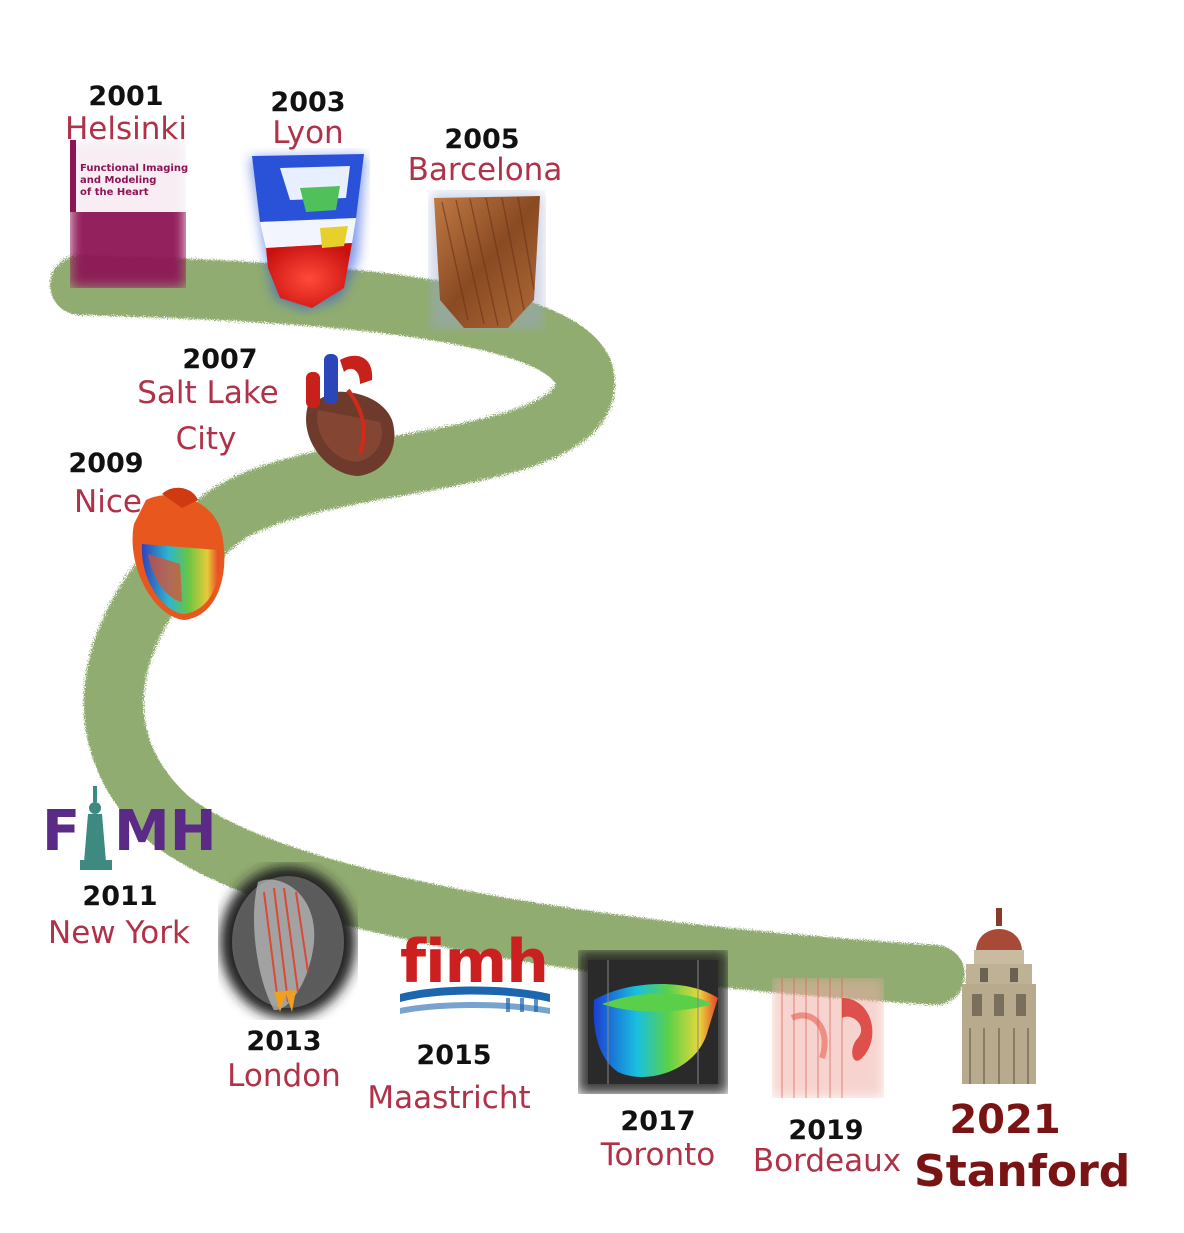 Image resolution: width=1184 pixels, height=1233 pixels. What do you see at coordinates (658, 1121) in the screenshot?
I see `year-2017: 2017` at bounding box center [658, 1121].